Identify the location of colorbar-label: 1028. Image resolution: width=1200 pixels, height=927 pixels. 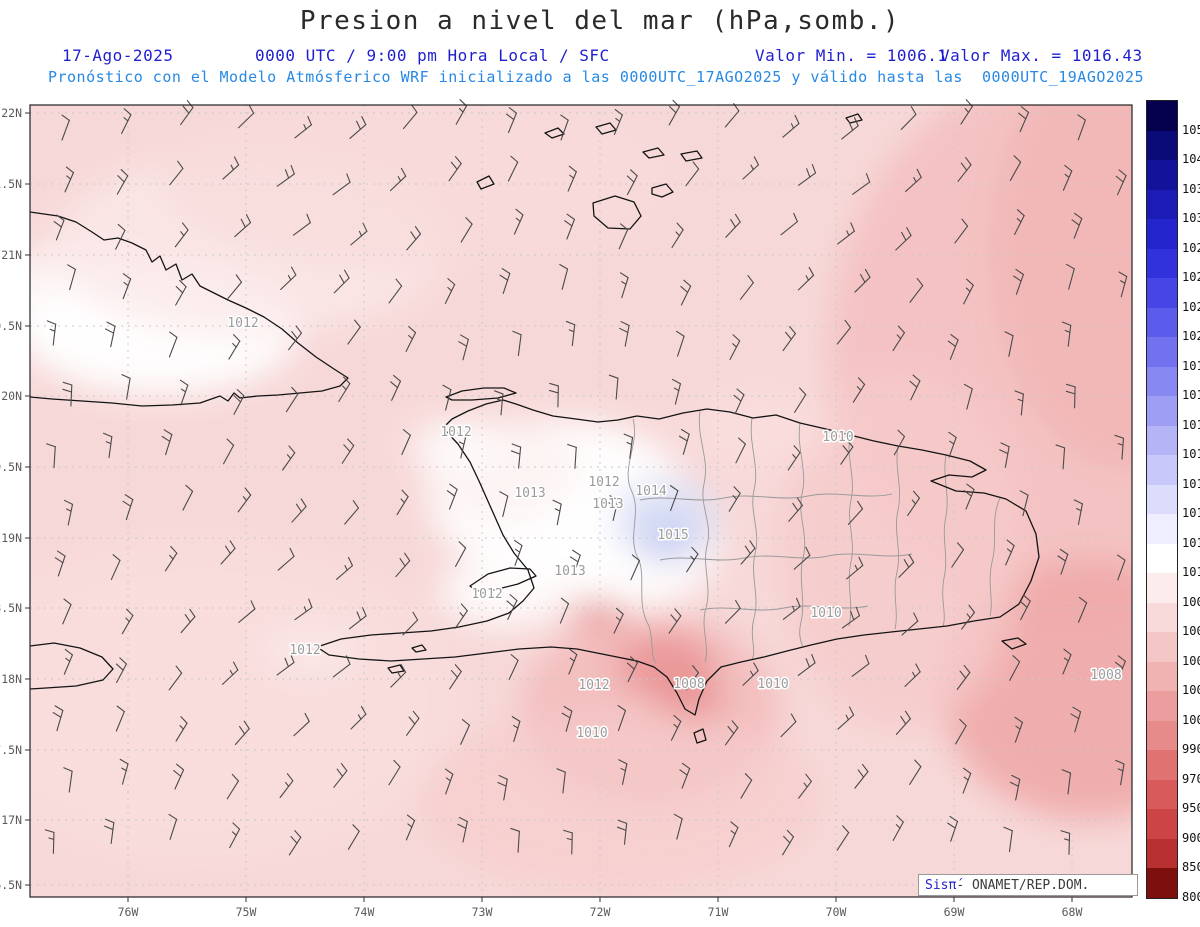
(1191, 247).